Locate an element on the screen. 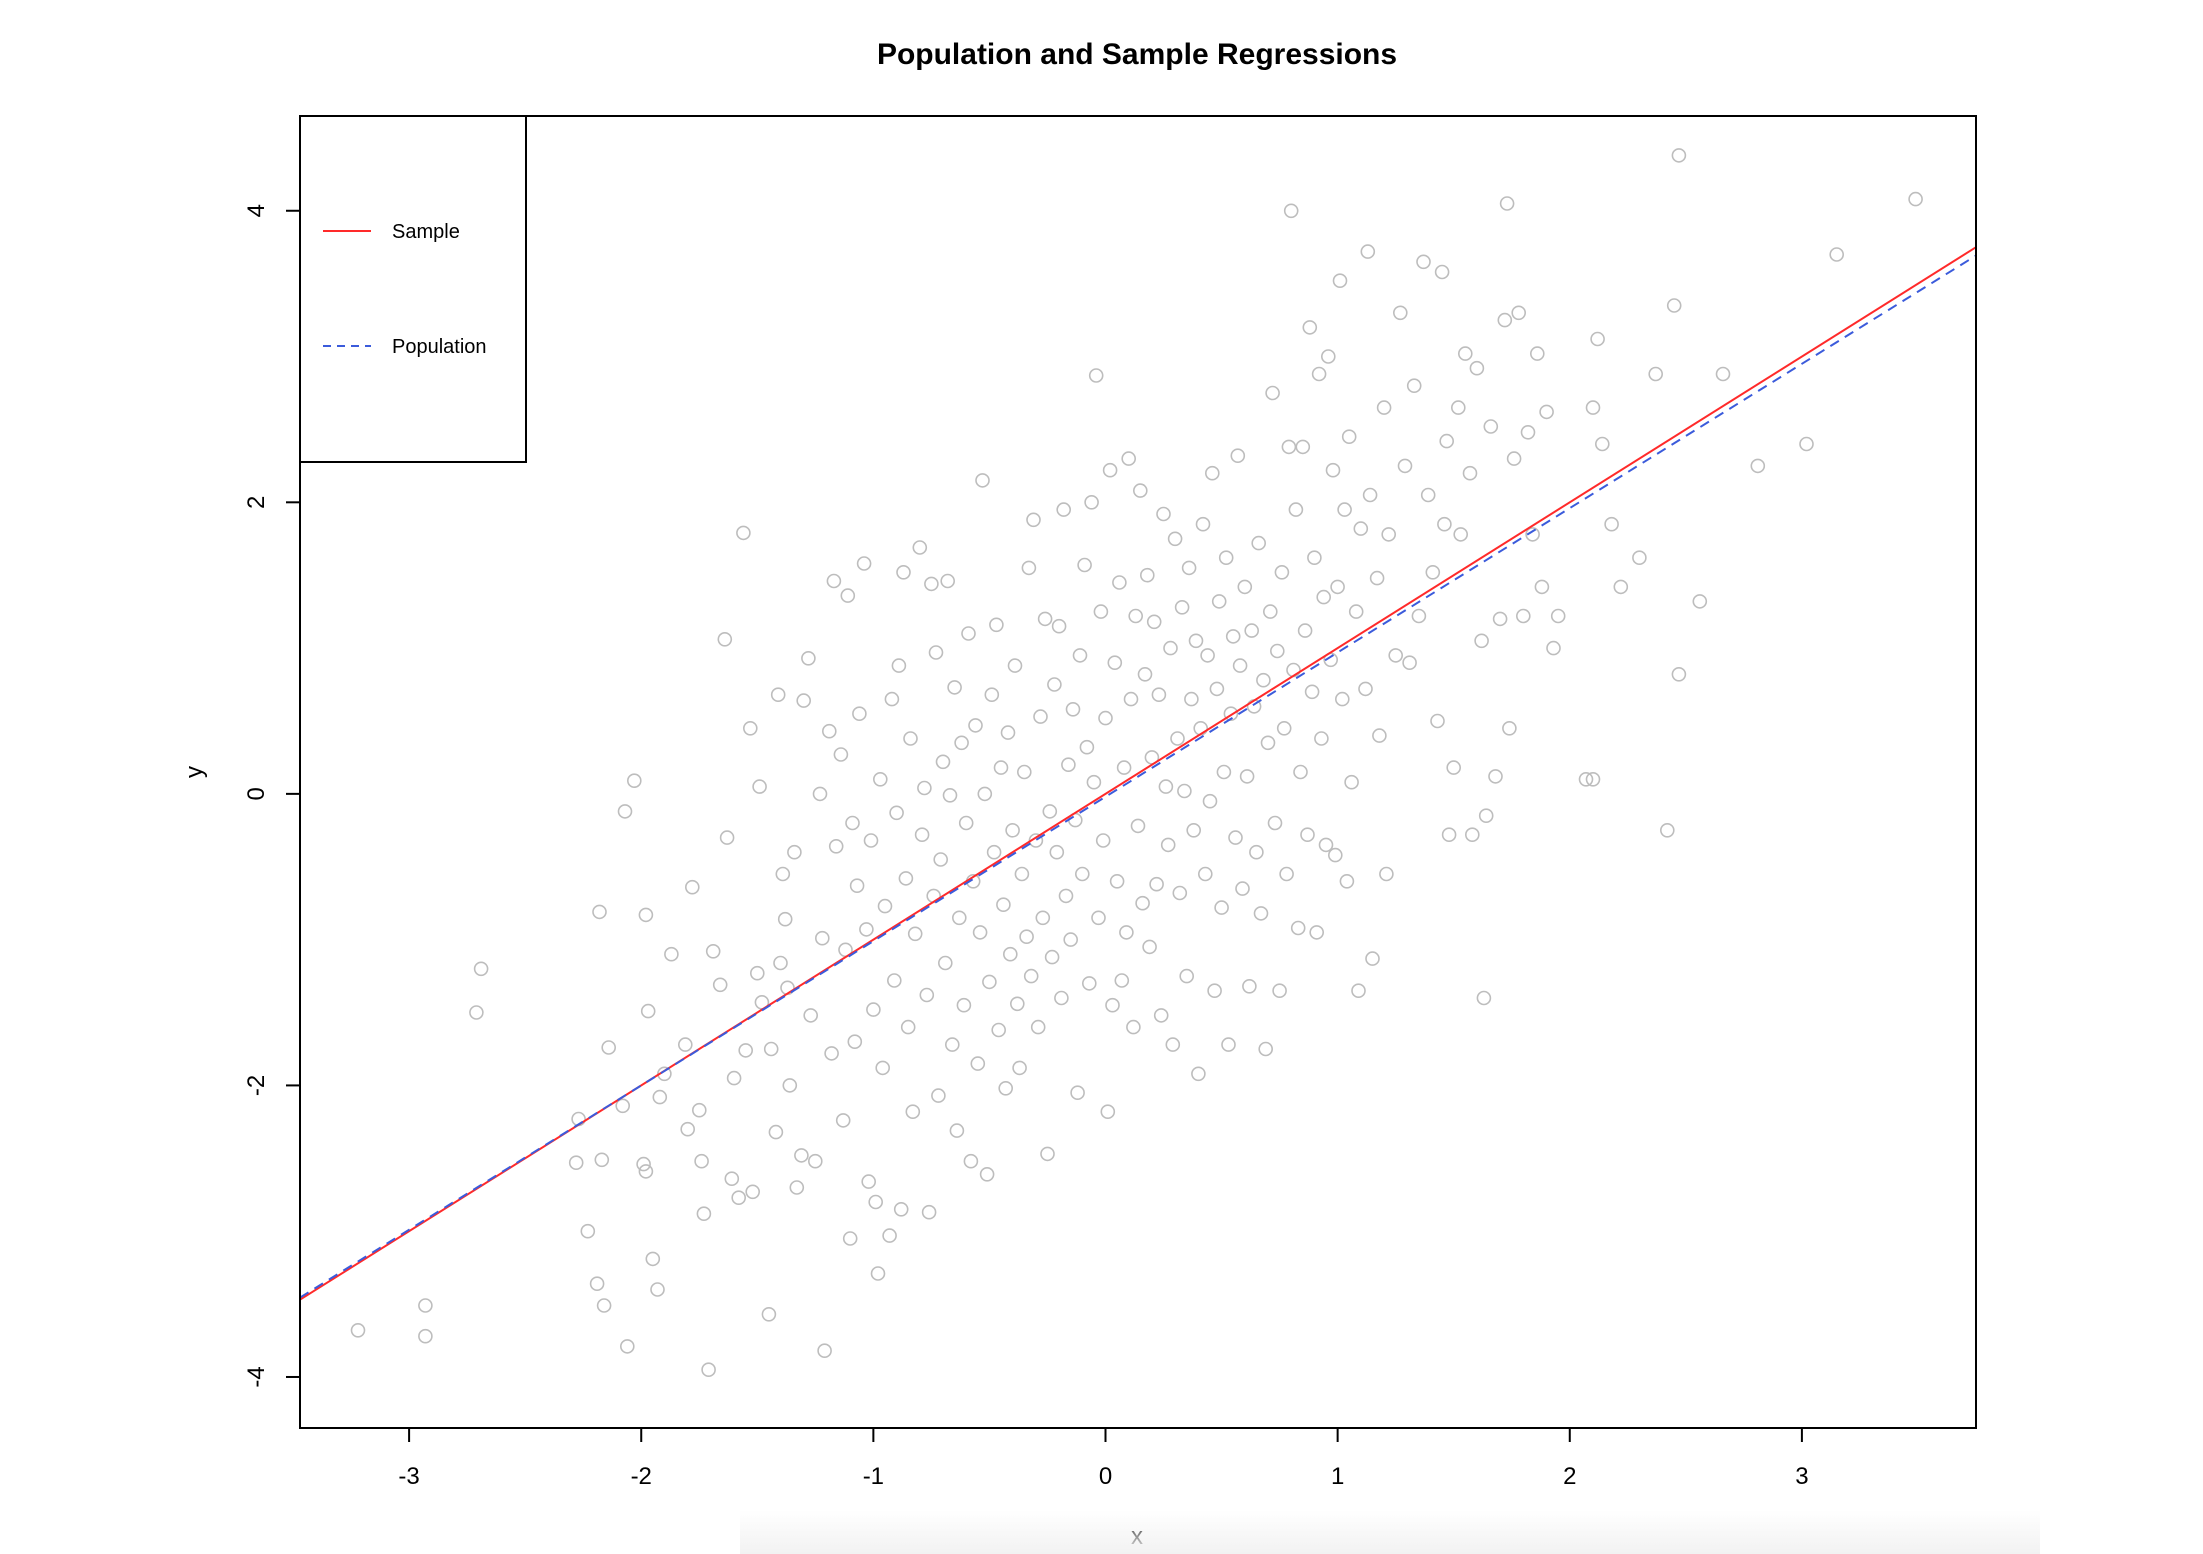 Image resolution: width=2203 pixels, height=1554 pixels. y-axis: -4 -2 0 2 4 is located at coordinates (272, 796).